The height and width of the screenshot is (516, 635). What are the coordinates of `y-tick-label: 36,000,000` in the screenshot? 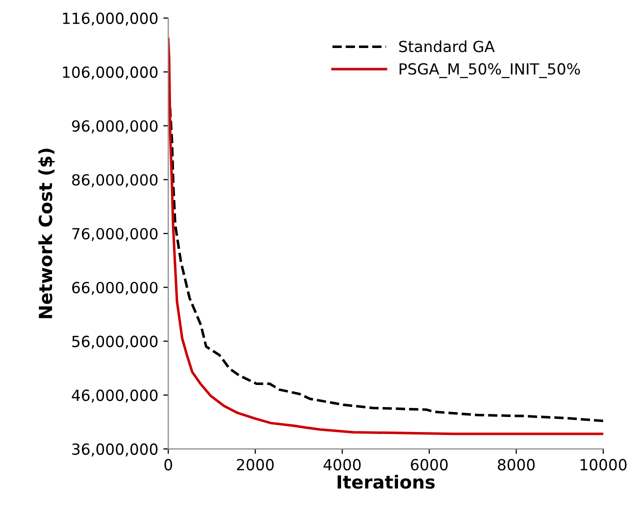 It's located at (115, 449).